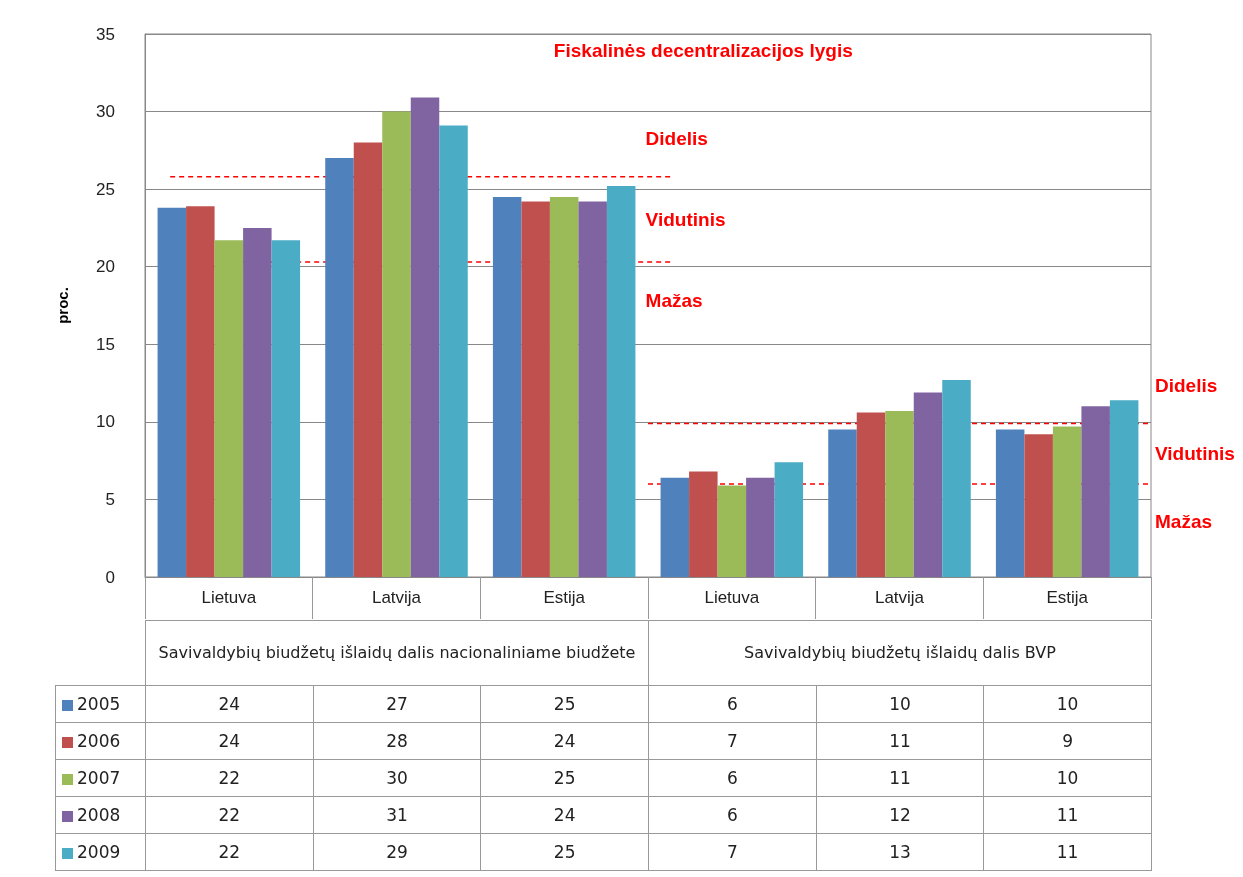  Describe the element at coordinates (900, 653) in the screenshot. I see `text: Savivaldybių biudžetų išlaidų dalis BVP` at that location.